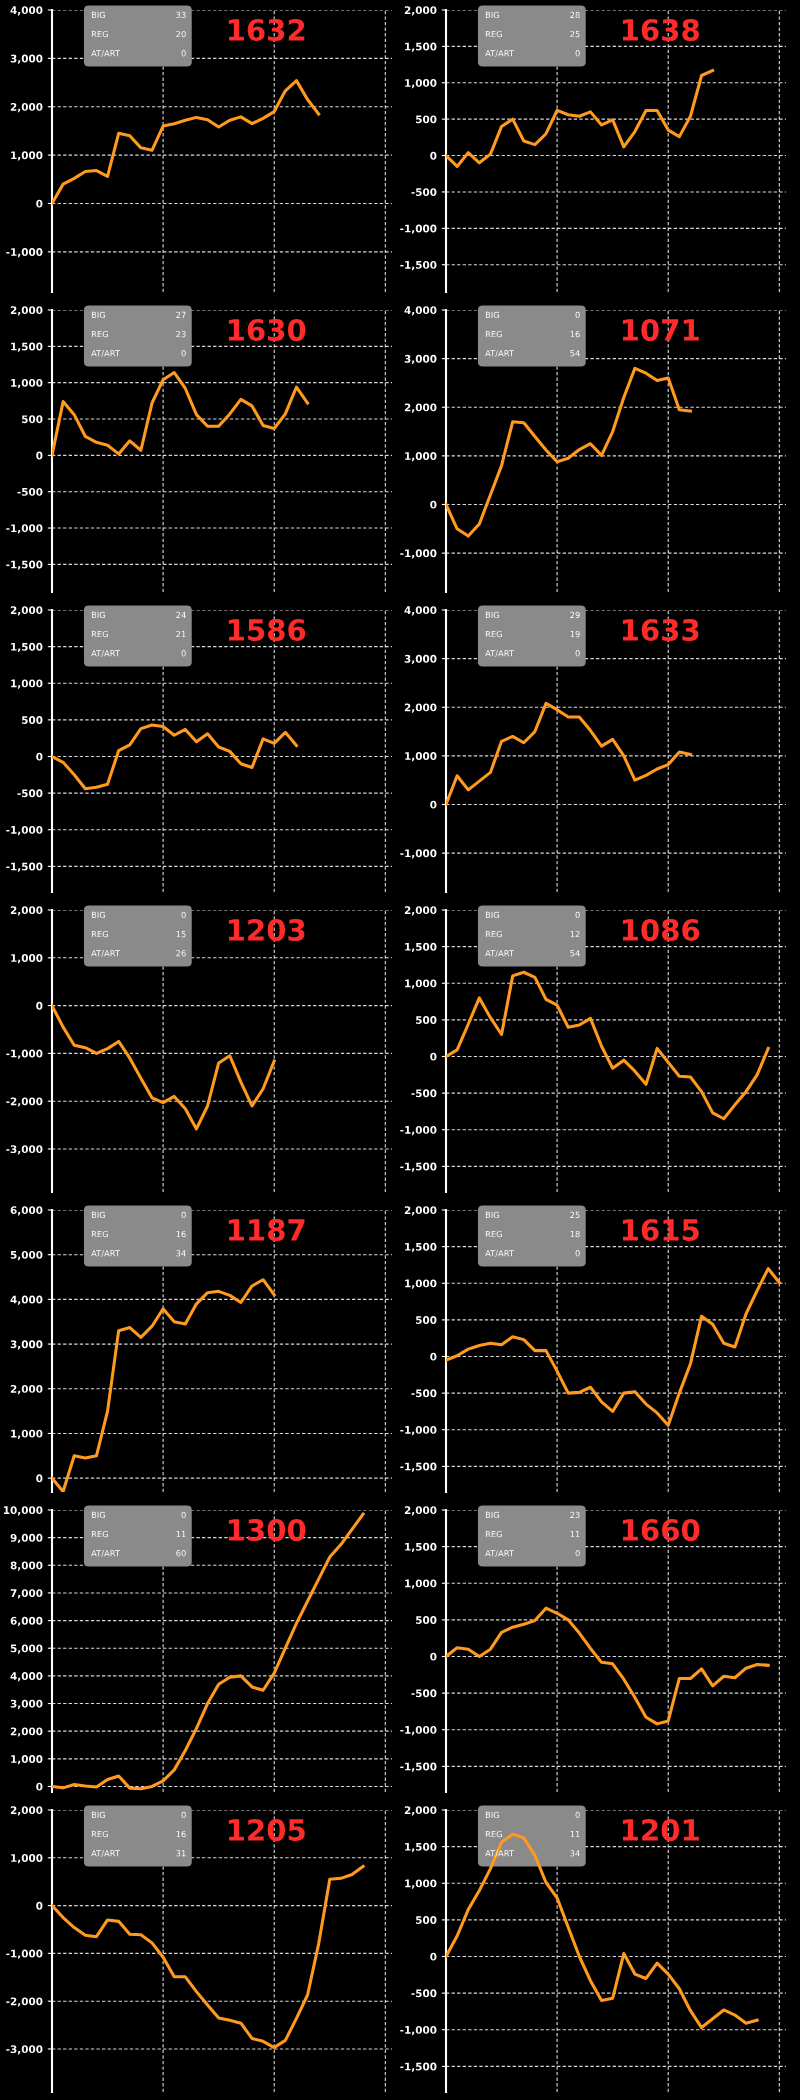 The height and width of the screenshot is (2100, 800). I want to click on chart-title: 1201, so click(660, 1830).